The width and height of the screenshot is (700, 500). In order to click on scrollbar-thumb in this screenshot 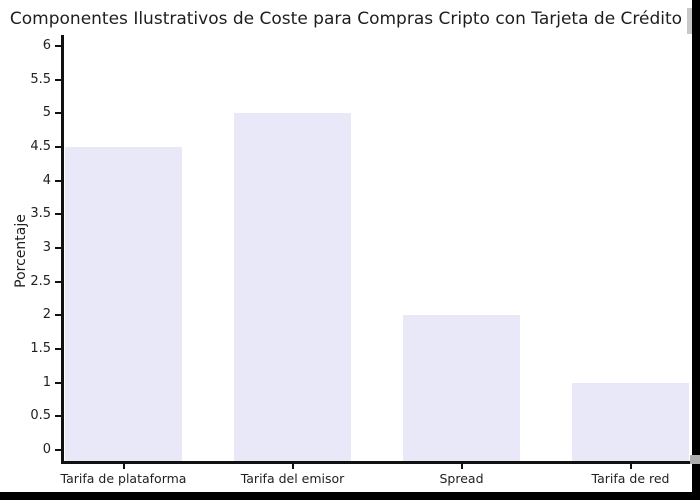, I will do `click(690, 21)`.